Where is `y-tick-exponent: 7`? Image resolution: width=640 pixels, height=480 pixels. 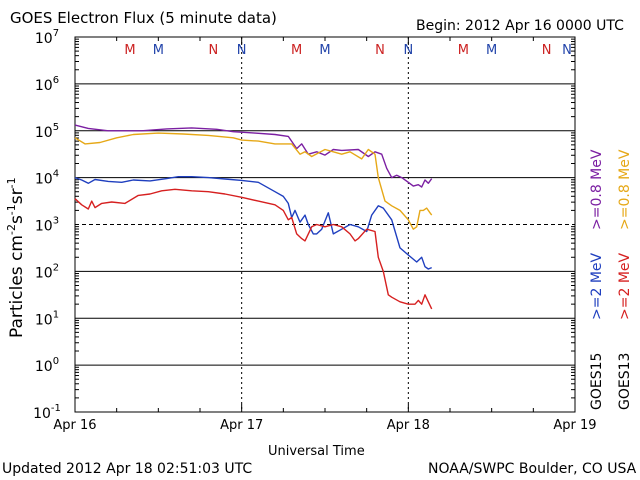 y-tick-exponent: 7 is located at coordinates (56, 33).